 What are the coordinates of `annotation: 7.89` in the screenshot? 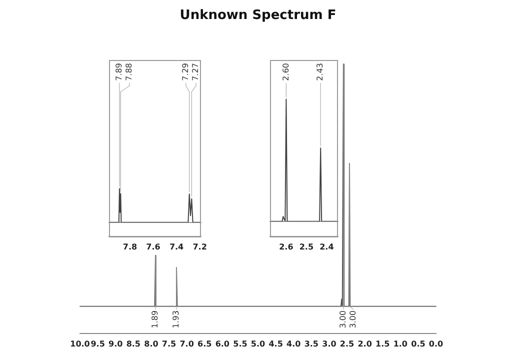 It's located at (119, 72).